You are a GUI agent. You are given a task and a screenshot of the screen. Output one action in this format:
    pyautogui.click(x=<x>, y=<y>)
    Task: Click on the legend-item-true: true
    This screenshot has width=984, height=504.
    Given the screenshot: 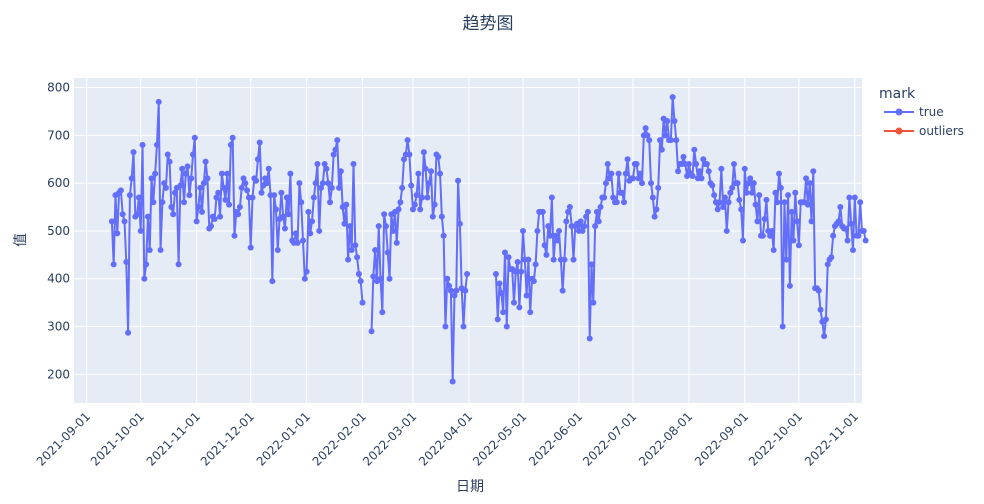 What is the action you would take?
    pyautogui.click(x=914, y=112)
    